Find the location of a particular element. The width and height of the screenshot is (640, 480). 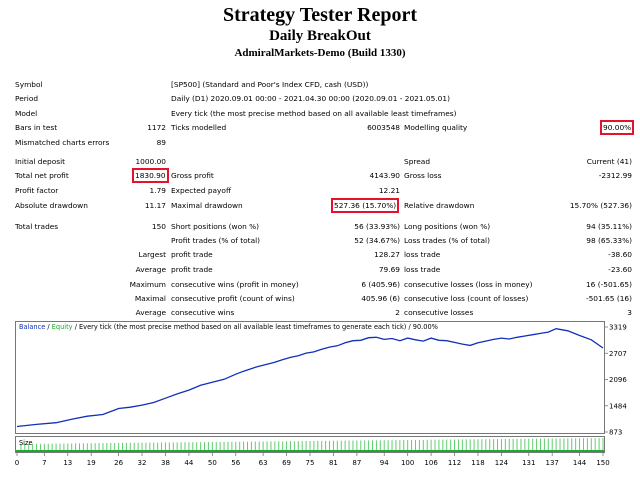

period-label: Period is located at coordinates (27, 98).